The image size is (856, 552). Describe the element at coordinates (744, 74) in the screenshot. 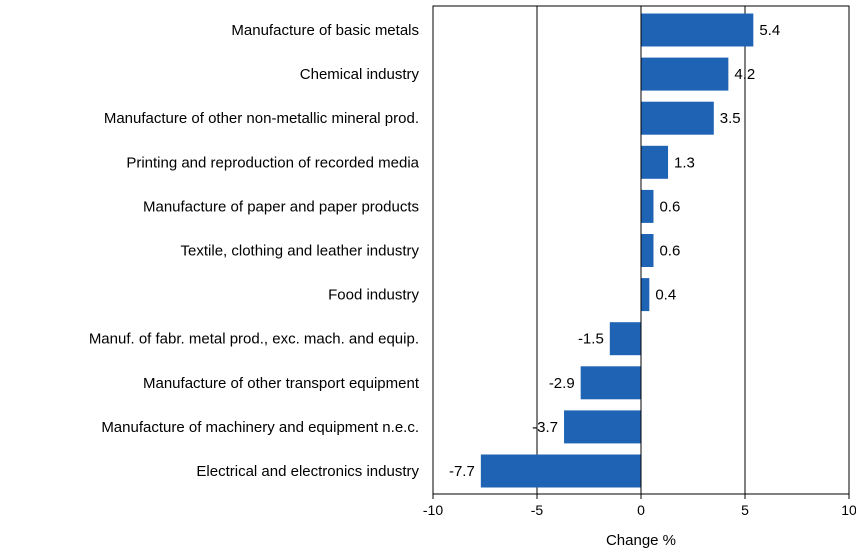

I see `value-label: 4.2` at that location.